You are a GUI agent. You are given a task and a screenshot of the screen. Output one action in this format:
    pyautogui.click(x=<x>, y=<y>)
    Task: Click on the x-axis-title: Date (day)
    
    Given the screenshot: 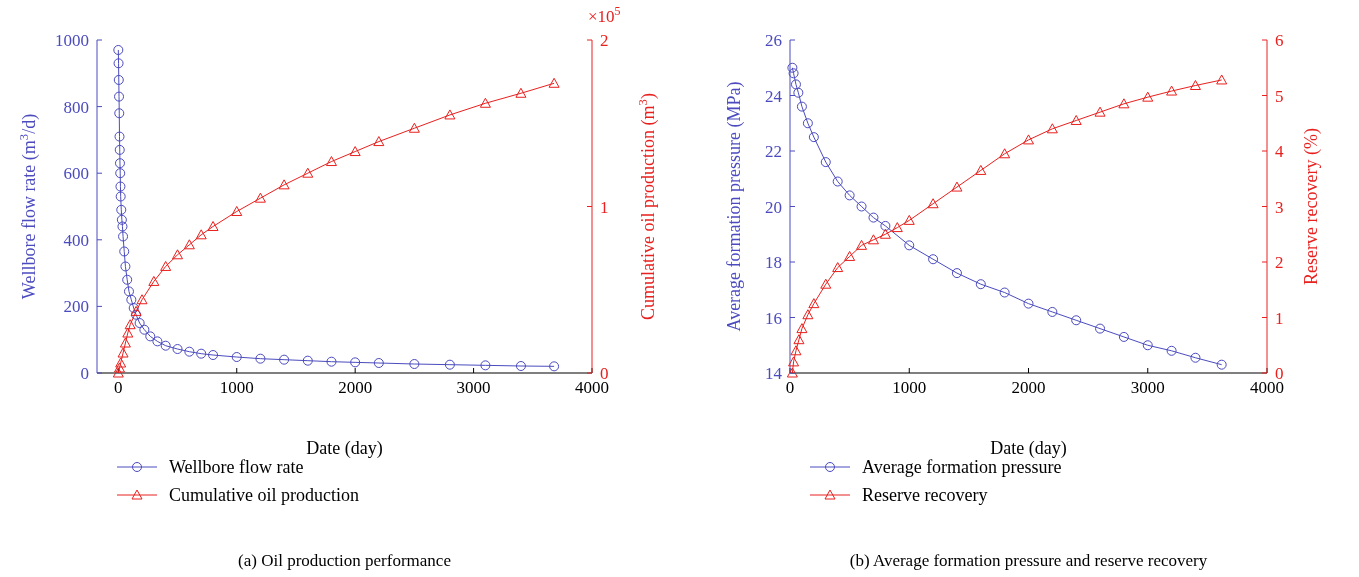 What is the action you would take?
    pyautogui.click(x=344, y=448)
    